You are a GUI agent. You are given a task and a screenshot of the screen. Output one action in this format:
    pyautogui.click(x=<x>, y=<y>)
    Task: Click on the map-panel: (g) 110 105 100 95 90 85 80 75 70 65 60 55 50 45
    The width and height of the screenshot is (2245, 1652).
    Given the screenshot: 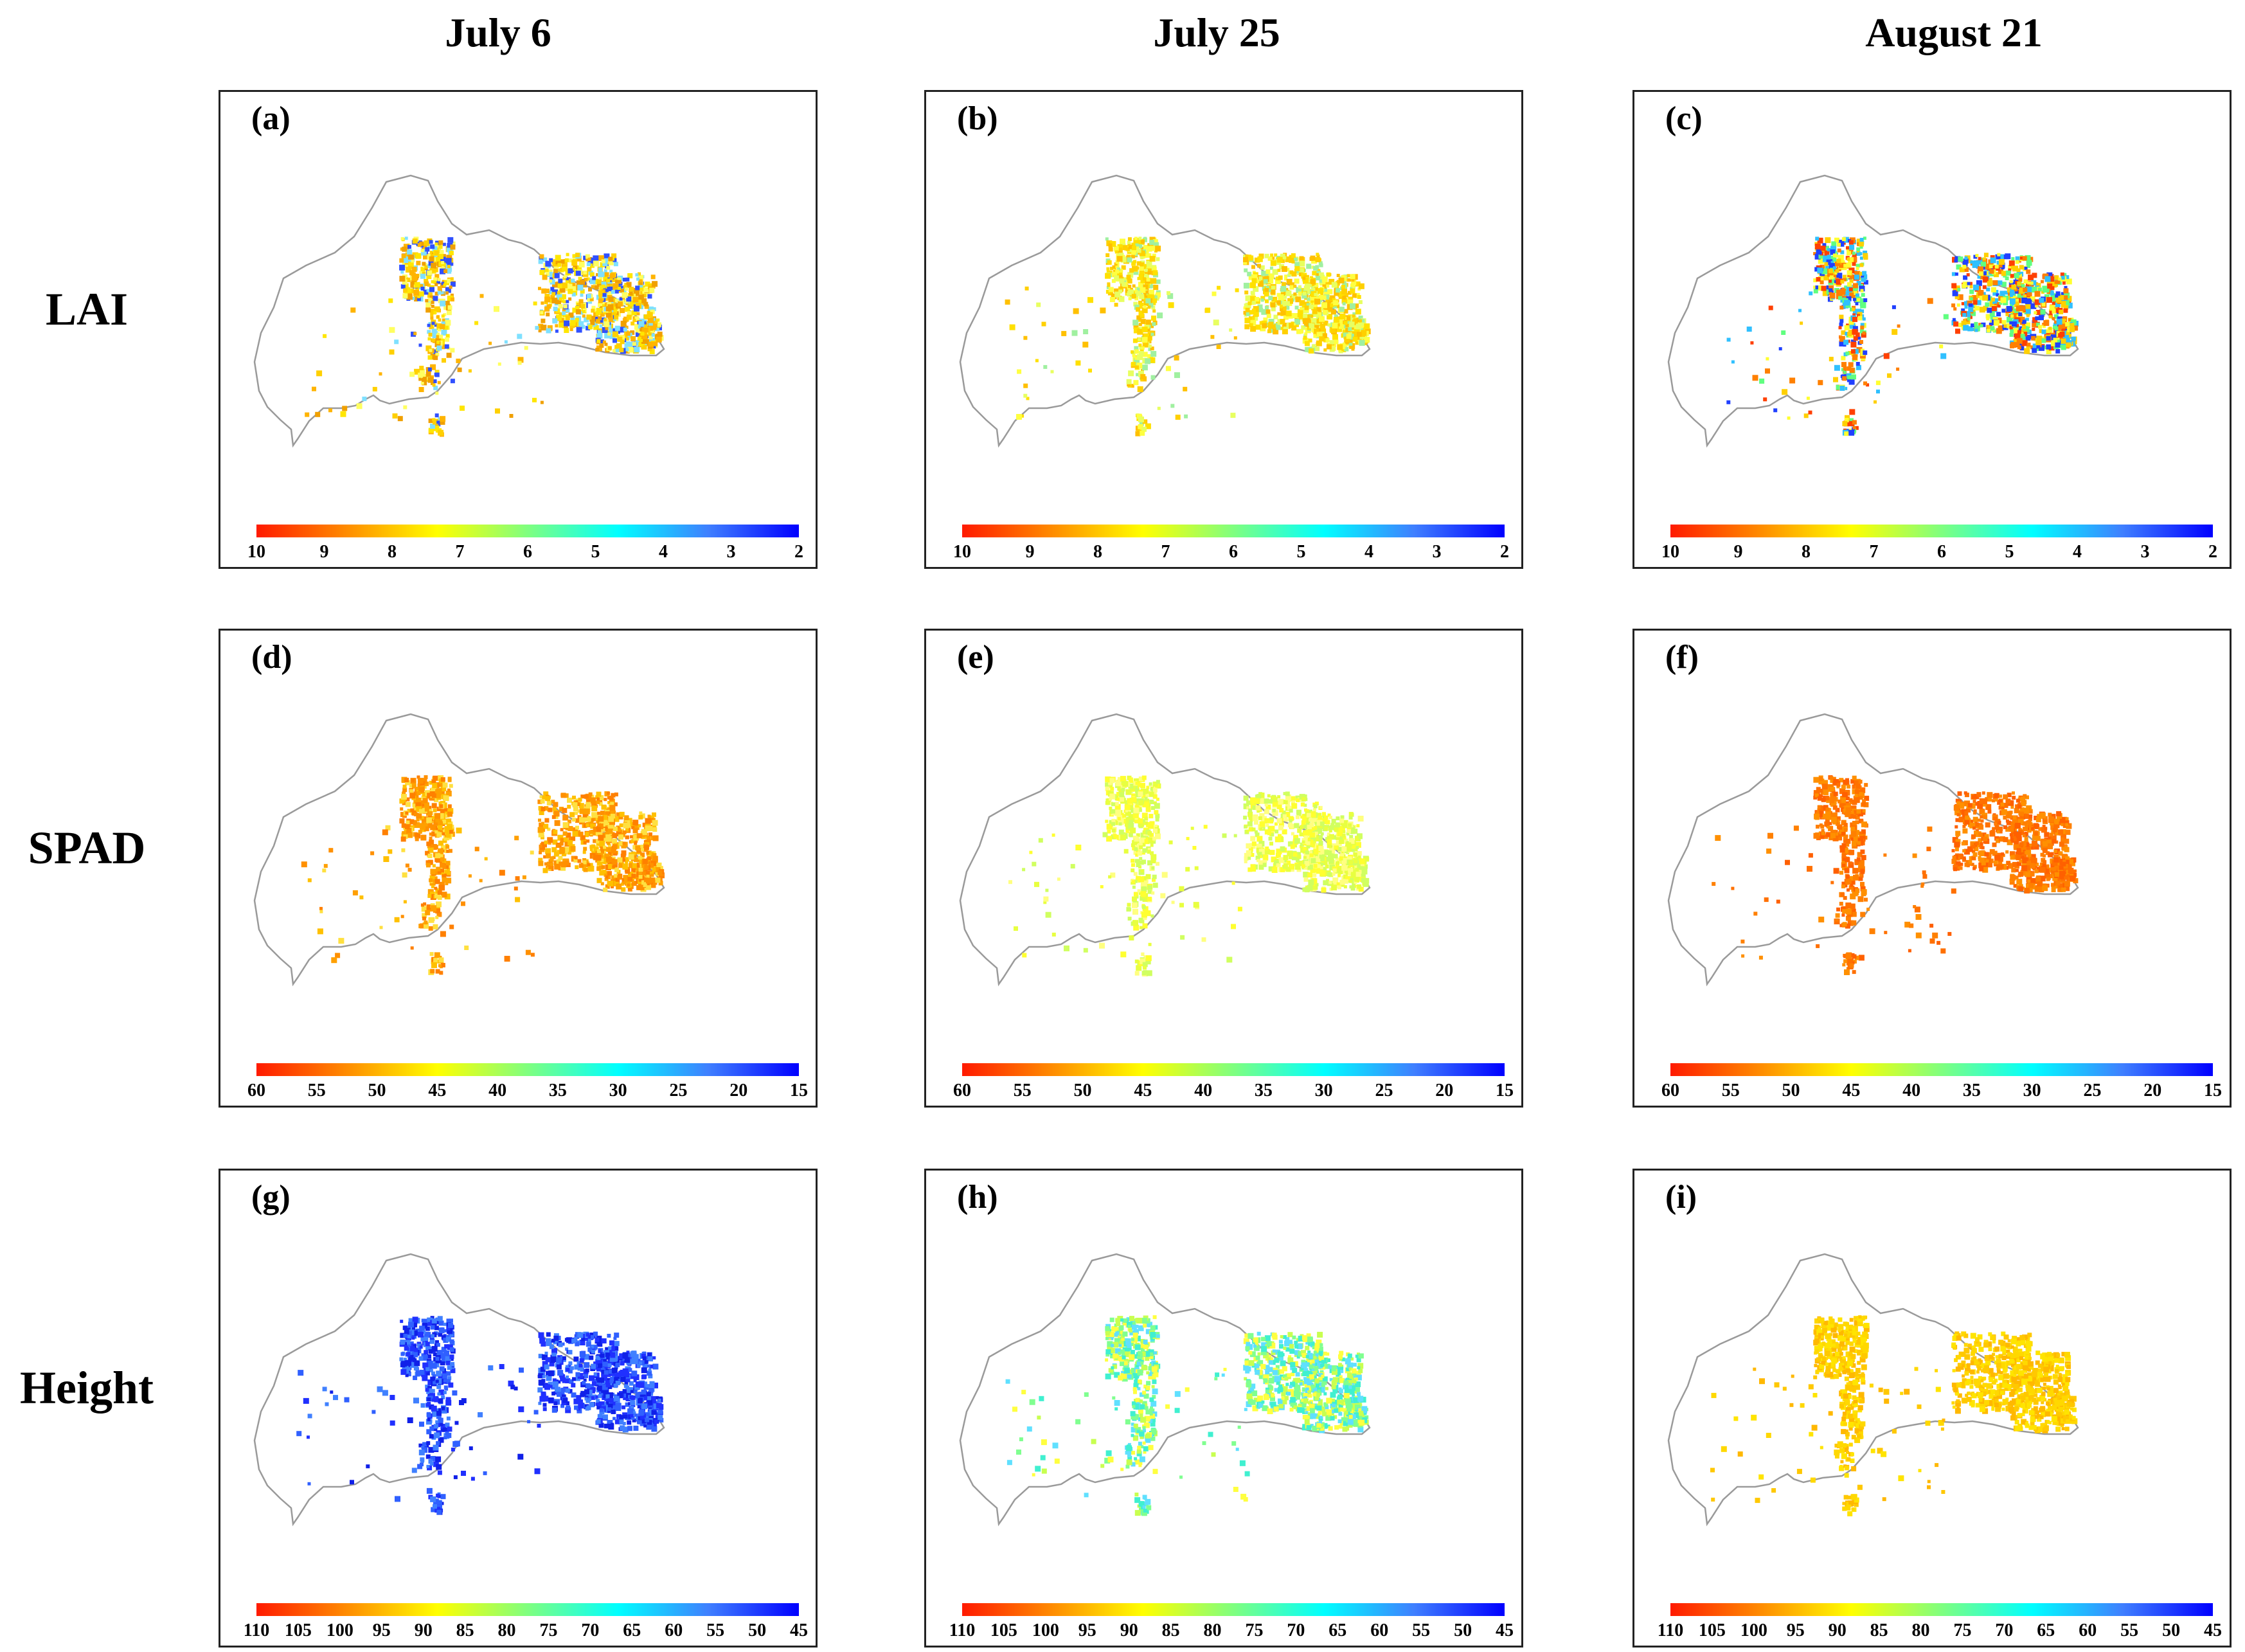 What is the action you would take?
    pyautogui.click(x=518, y=1408)
    